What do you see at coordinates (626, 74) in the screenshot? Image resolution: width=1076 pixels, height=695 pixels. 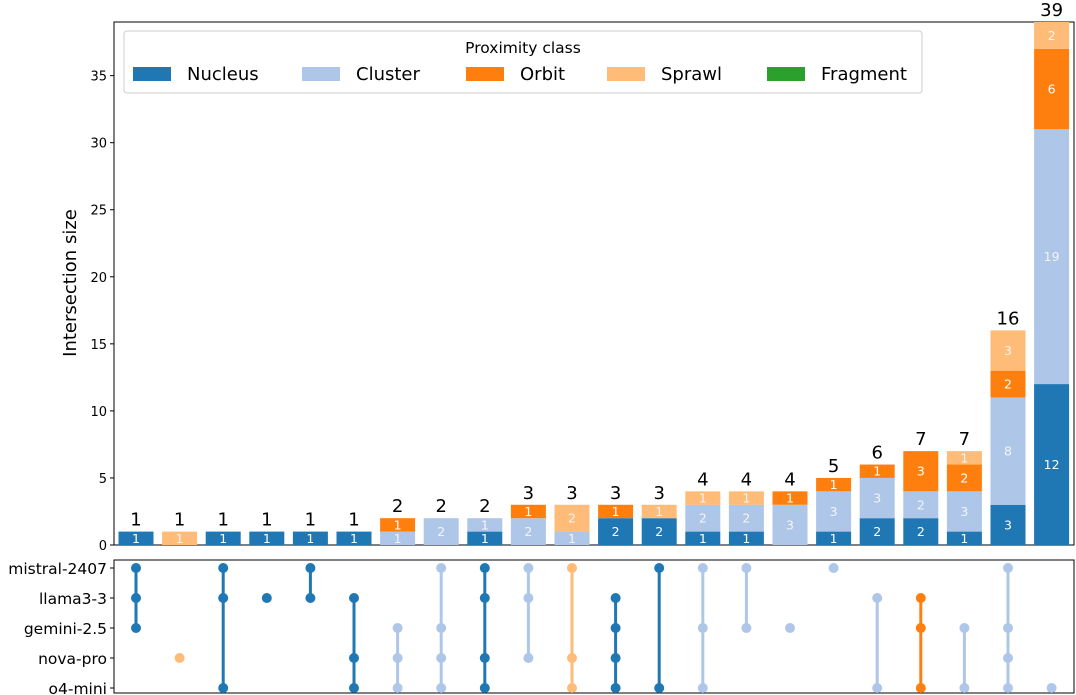 I see `legend-swatch-sprawl` at bounding box center [626, 74].